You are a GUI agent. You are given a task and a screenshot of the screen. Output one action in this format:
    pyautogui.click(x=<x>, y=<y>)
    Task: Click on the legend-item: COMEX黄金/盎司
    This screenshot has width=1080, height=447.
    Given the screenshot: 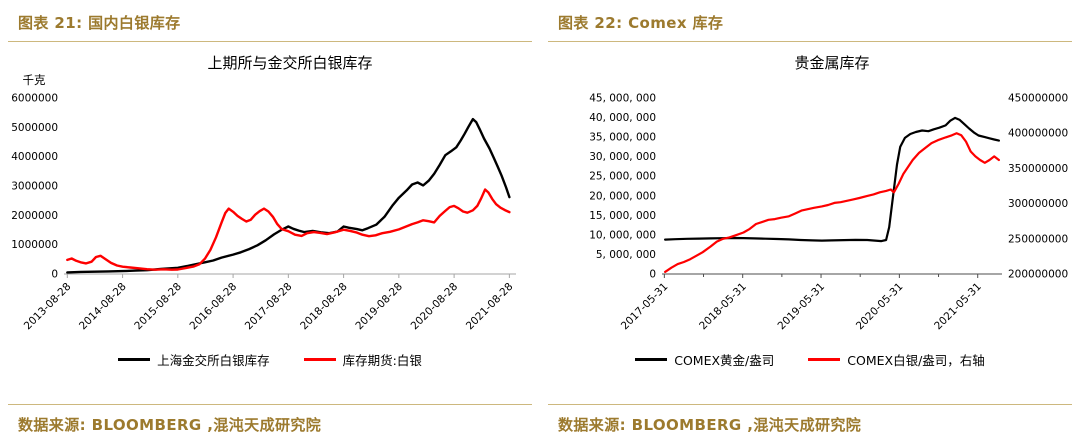 What is the action you would take?
    pyautogui.click(x=704, y=359)
    